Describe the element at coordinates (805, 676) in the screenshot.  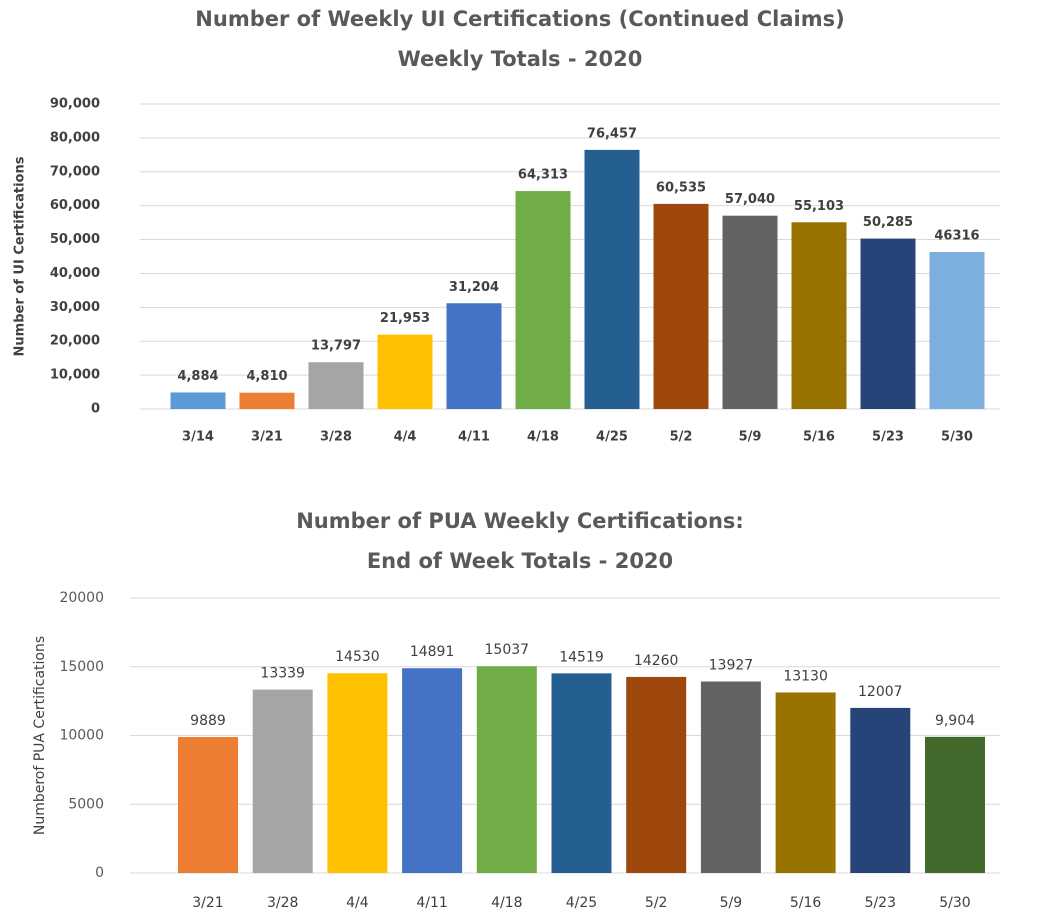
I see `data-label: 13130` at that location.